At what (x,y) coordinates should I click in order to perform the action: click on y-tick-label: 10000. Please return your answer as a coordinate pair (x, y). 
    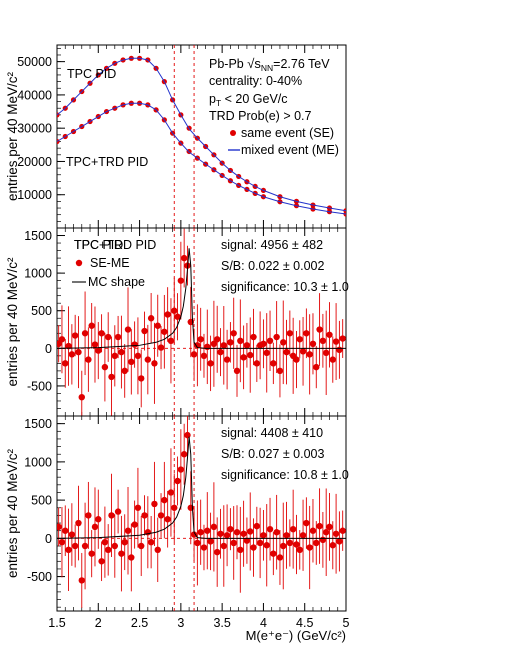
    Looking at the image, I should click on (34, 195).